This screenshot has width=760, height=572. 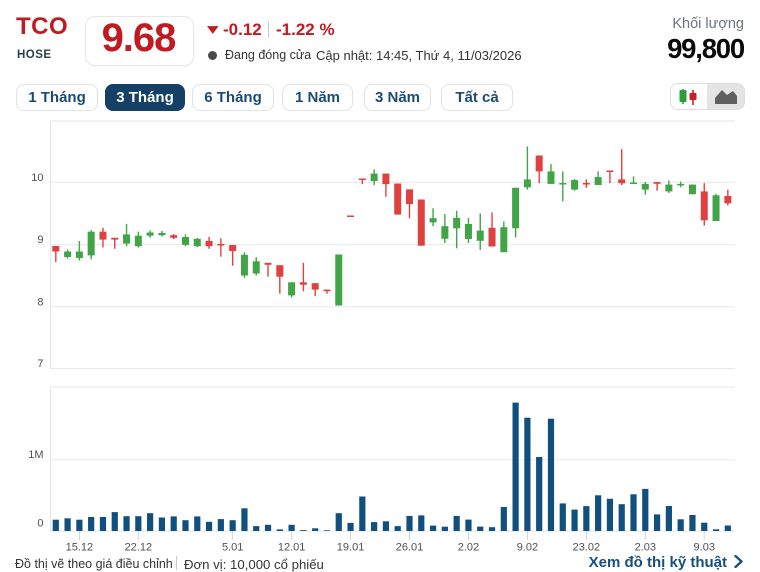 What do you see at coordinates (232, 547) in the screenshot?
I see `svg-text: 5.01` at bounding box center [232, 547].